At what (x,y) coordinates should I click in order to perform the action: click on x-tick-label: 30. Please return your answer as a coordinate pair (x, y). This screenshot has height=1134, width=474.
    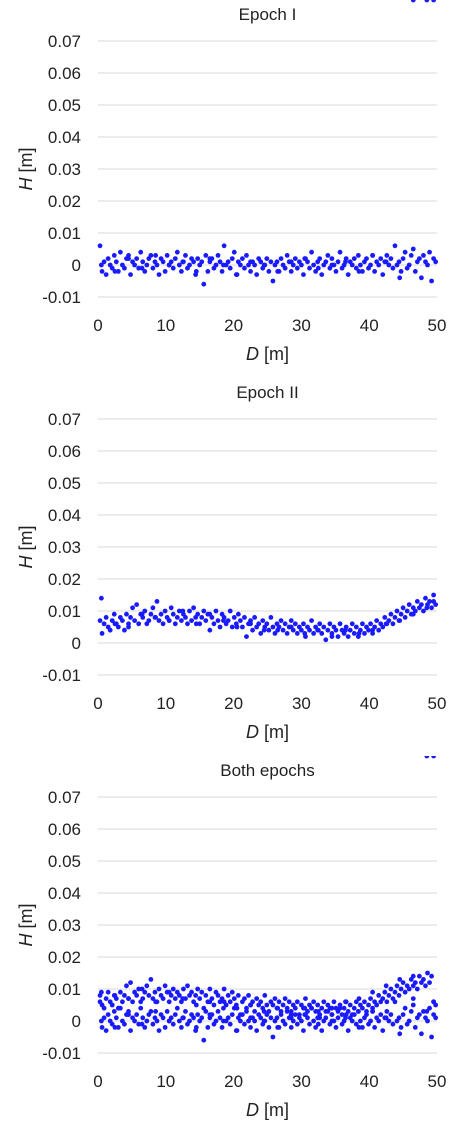
    Looking at the image, I should click on (301, 325).